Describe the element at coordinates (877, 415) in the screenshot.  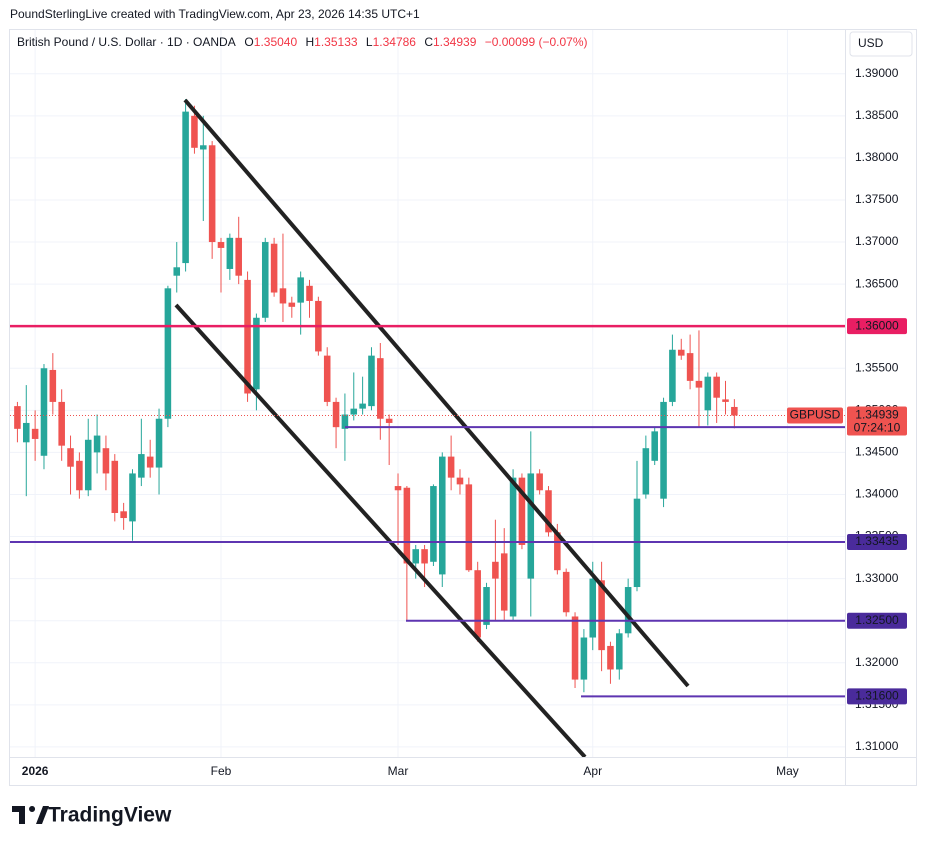
I see `last-price-label: 1.34939` at that location.